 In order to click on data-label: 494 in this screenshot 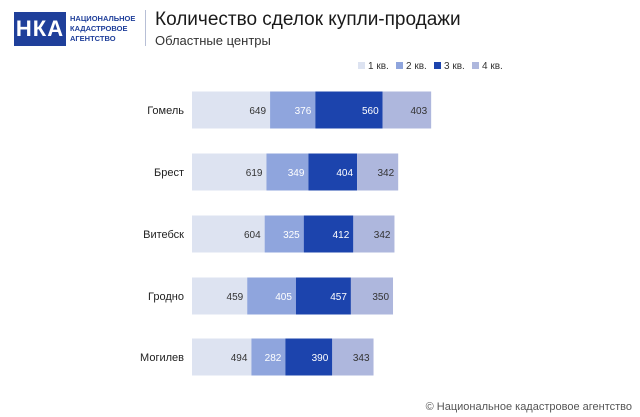, I will do `click(239, 358)`.